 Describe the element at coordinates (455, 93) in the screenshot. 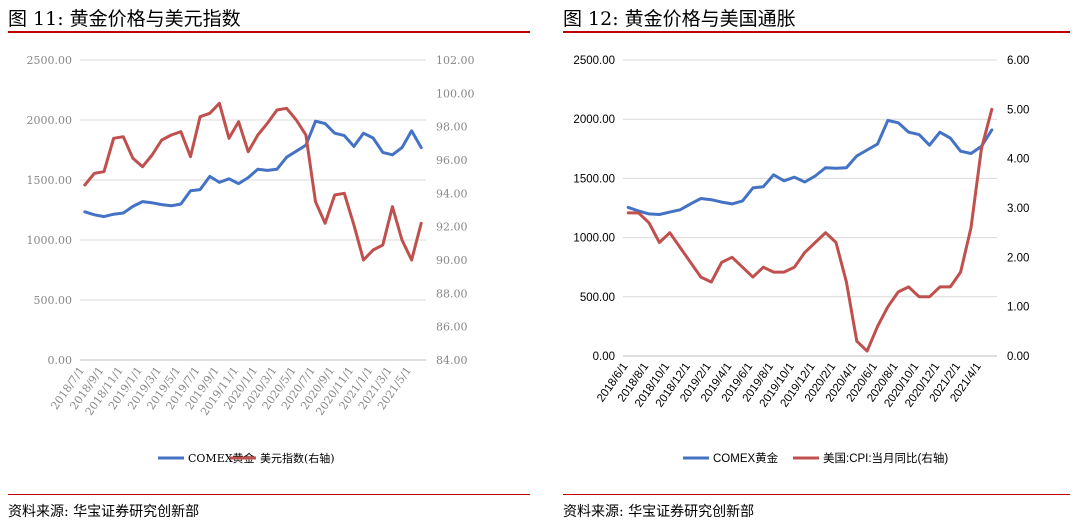

I see `y-right-tick-label: 100.00` at that location.